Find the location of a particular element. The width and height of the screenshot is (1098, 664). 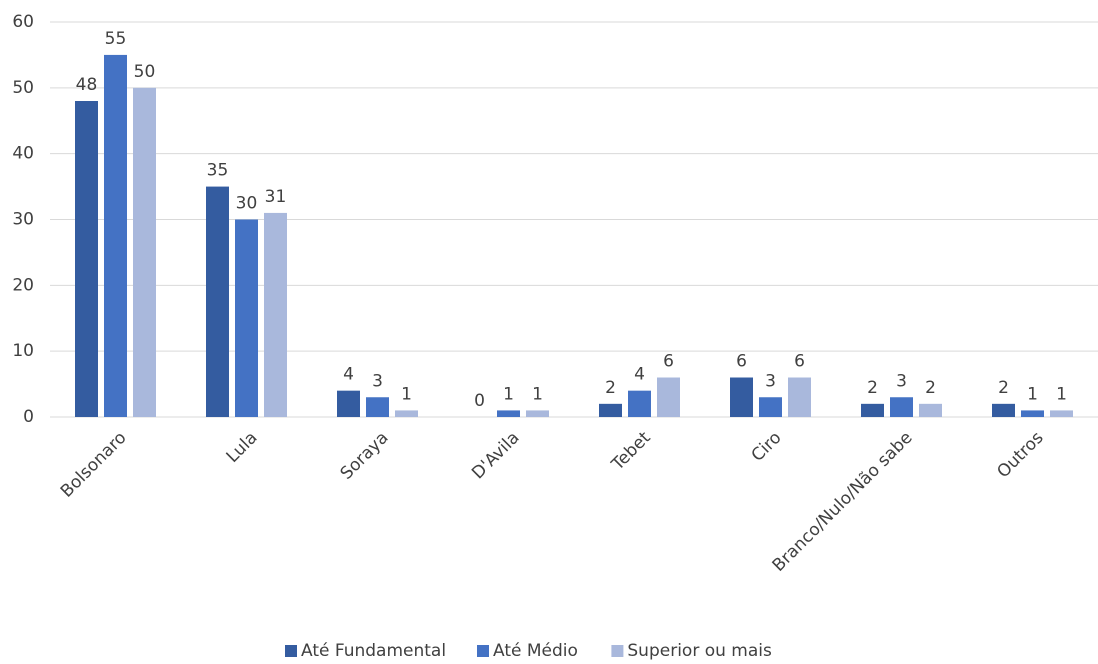

legend-label: Até Médio is located at coordinates (535, 651).